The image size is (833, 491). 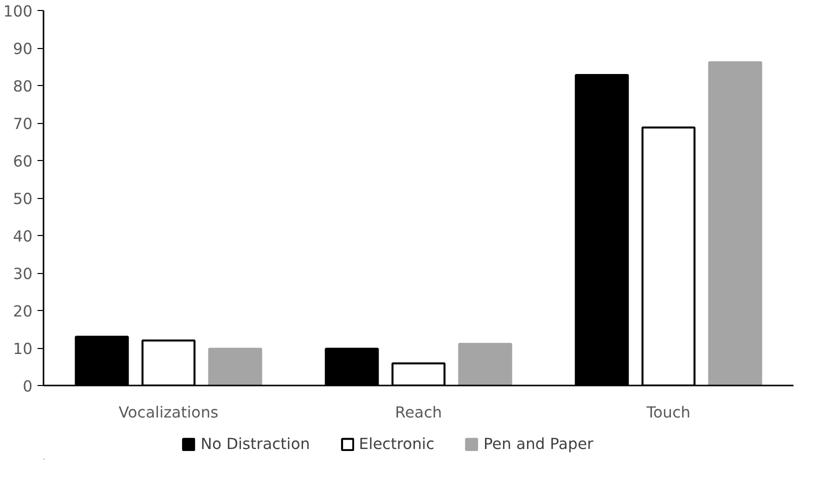 I want to click on y-tick-label: 90, so click(x=22, y=49).